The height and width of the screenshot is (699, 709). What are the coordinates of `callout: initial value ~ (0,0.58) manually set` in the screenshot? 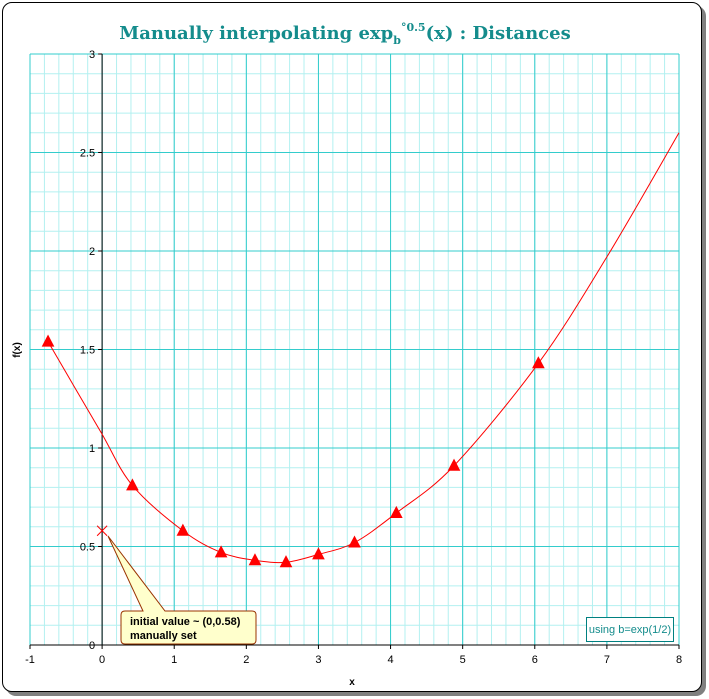 It's located at (182, 590).